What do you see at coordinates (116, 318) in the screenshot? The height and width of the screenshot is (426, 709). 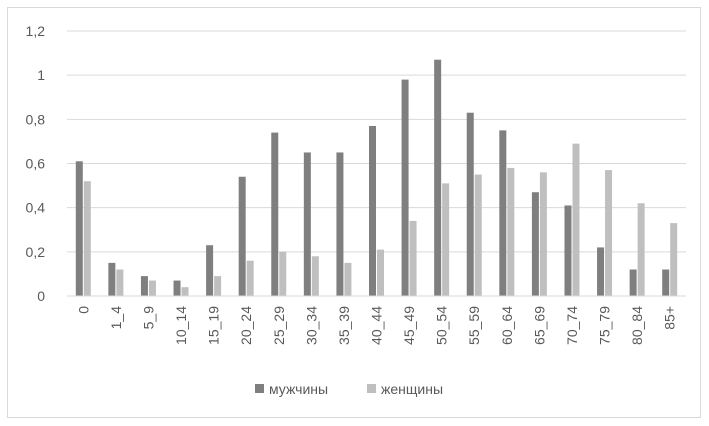 I see `x-tick-label: 1_4` at bounding box center [116, 318].